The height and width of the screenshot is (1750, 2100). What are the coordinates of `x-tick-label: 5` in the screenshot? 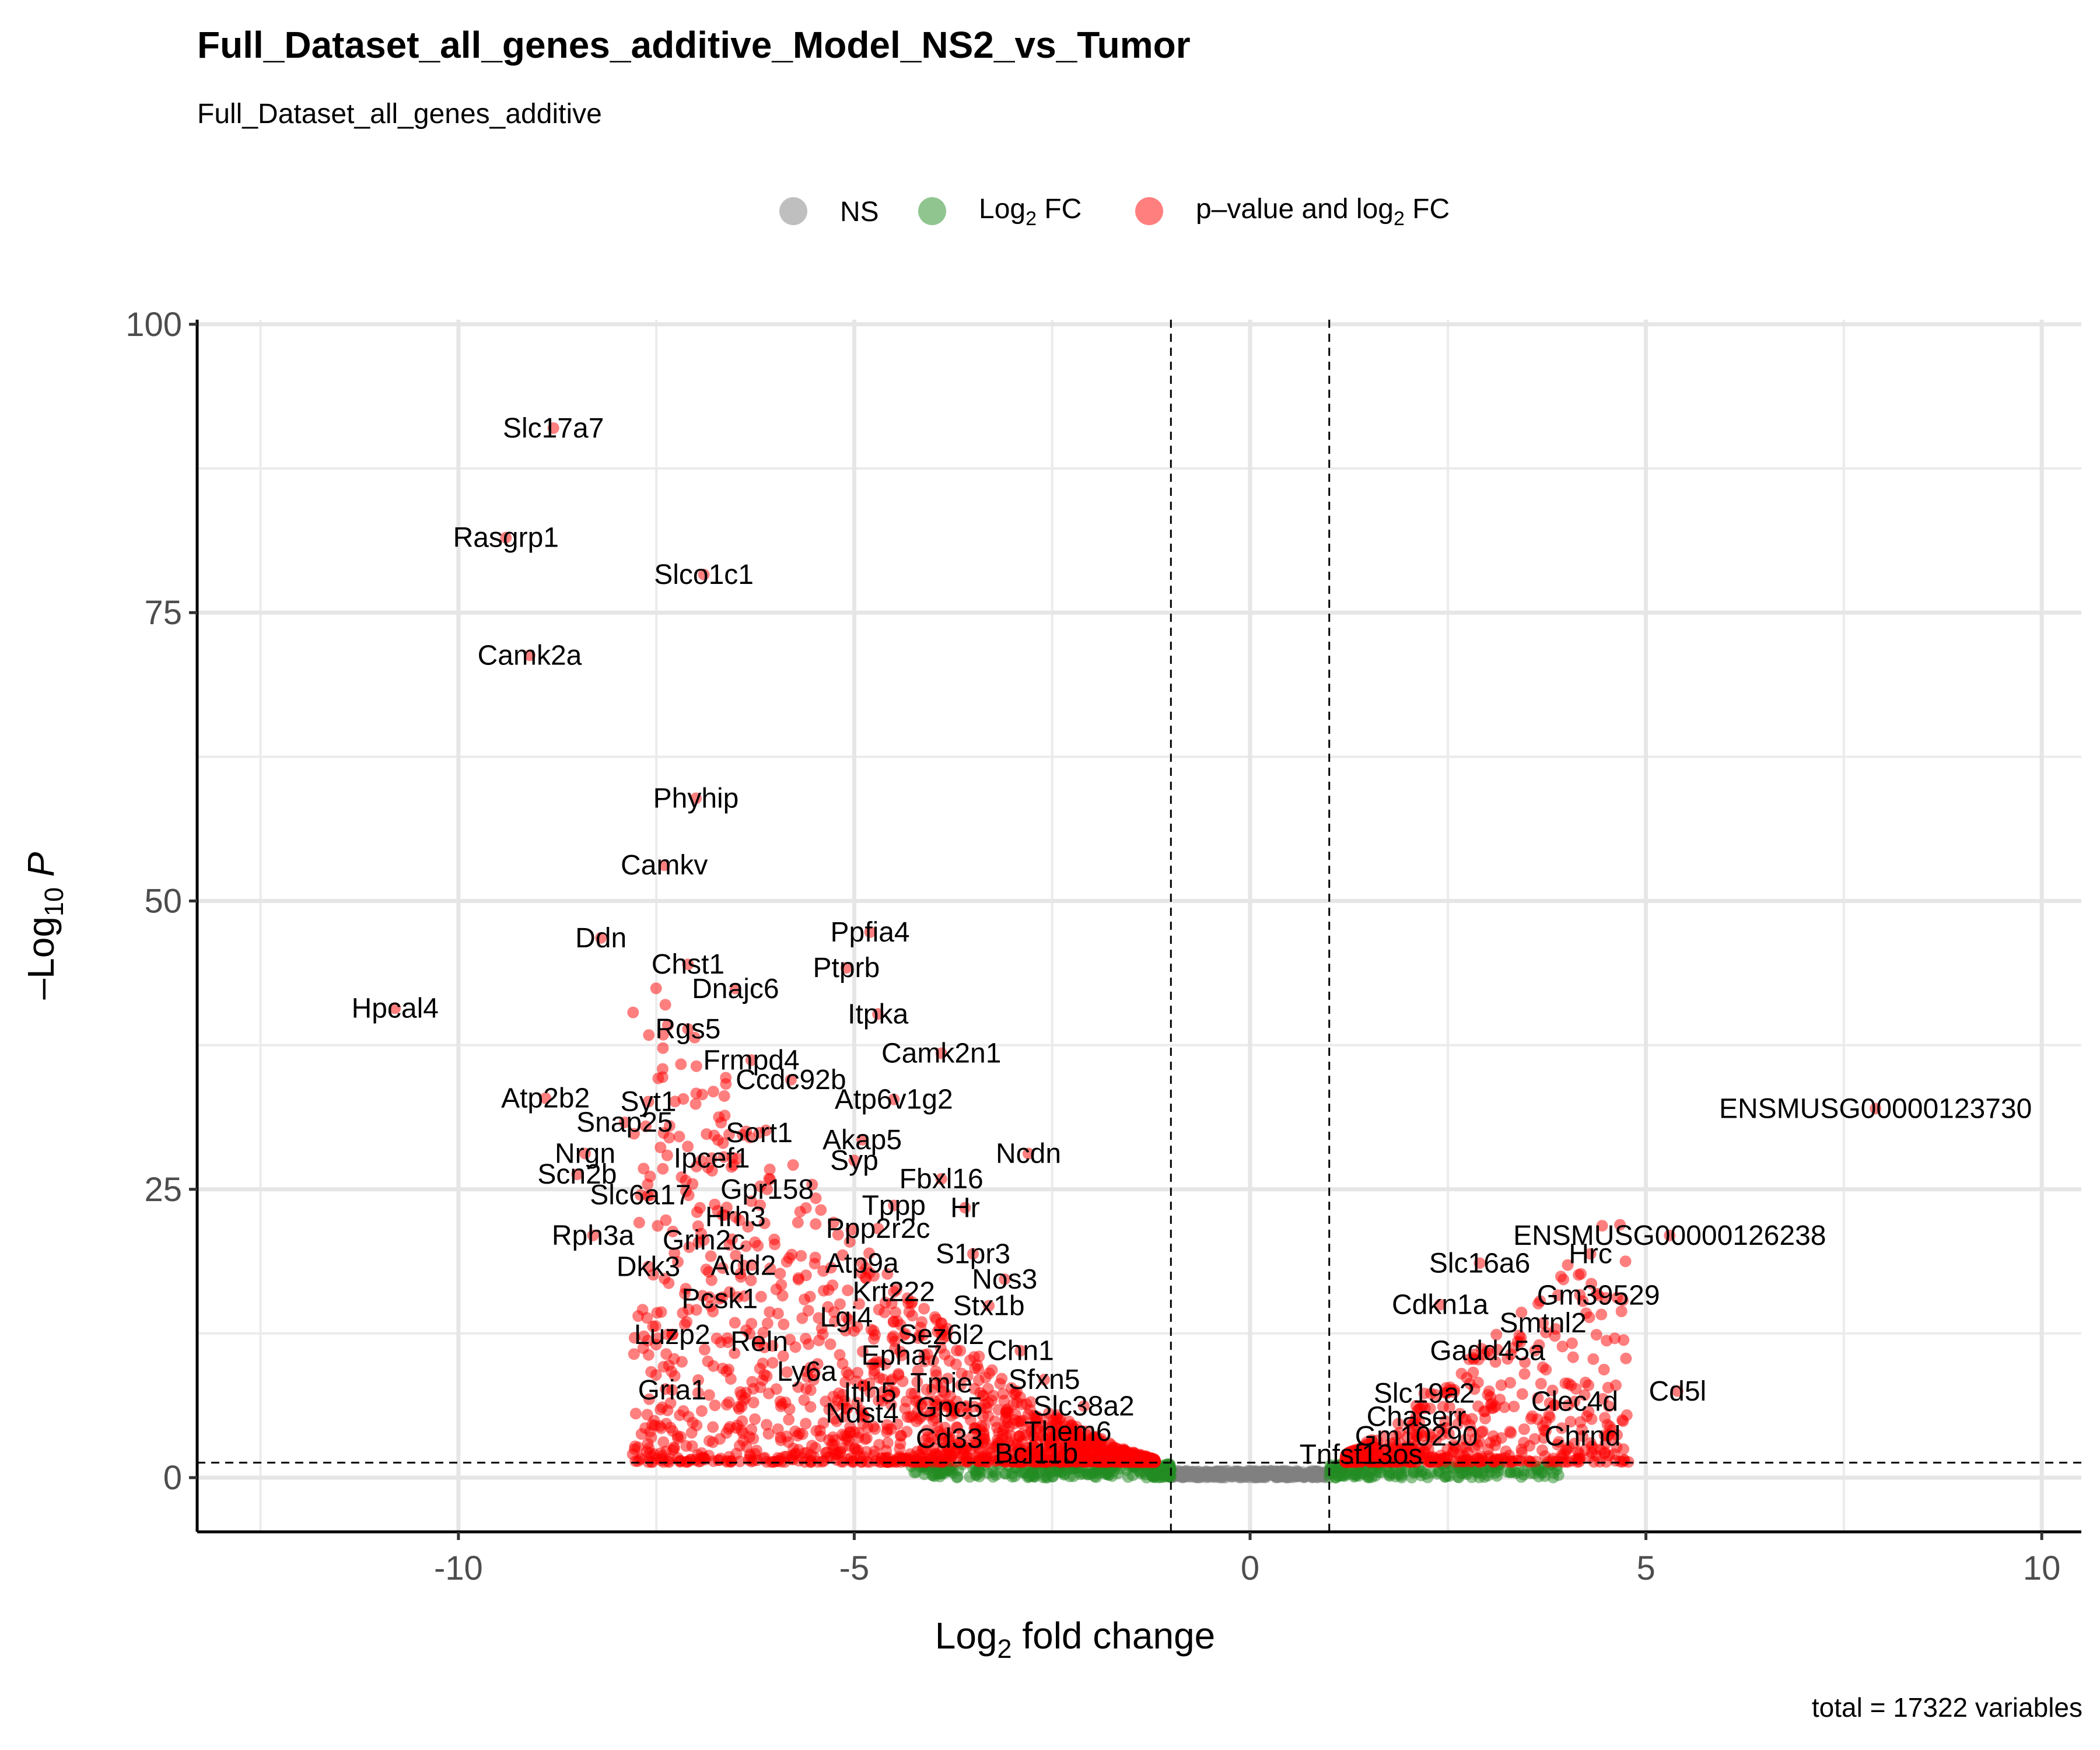 It's located at (1645, 1568).